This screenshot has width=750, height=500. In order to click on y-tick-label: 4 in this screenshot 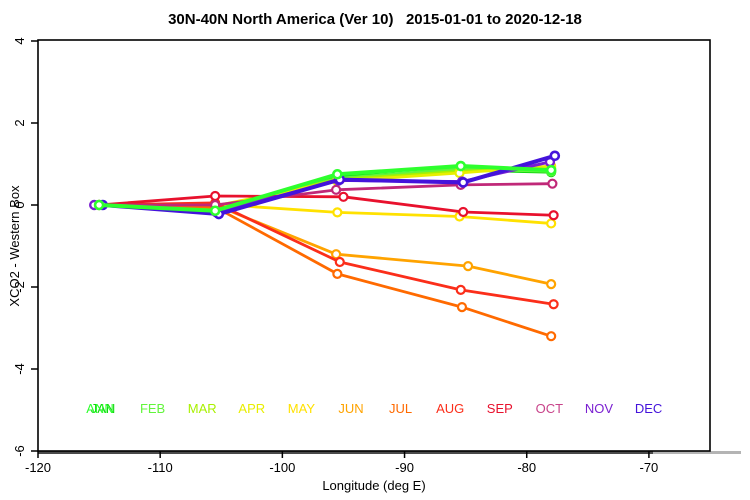, I will do `click(19, 40)`.